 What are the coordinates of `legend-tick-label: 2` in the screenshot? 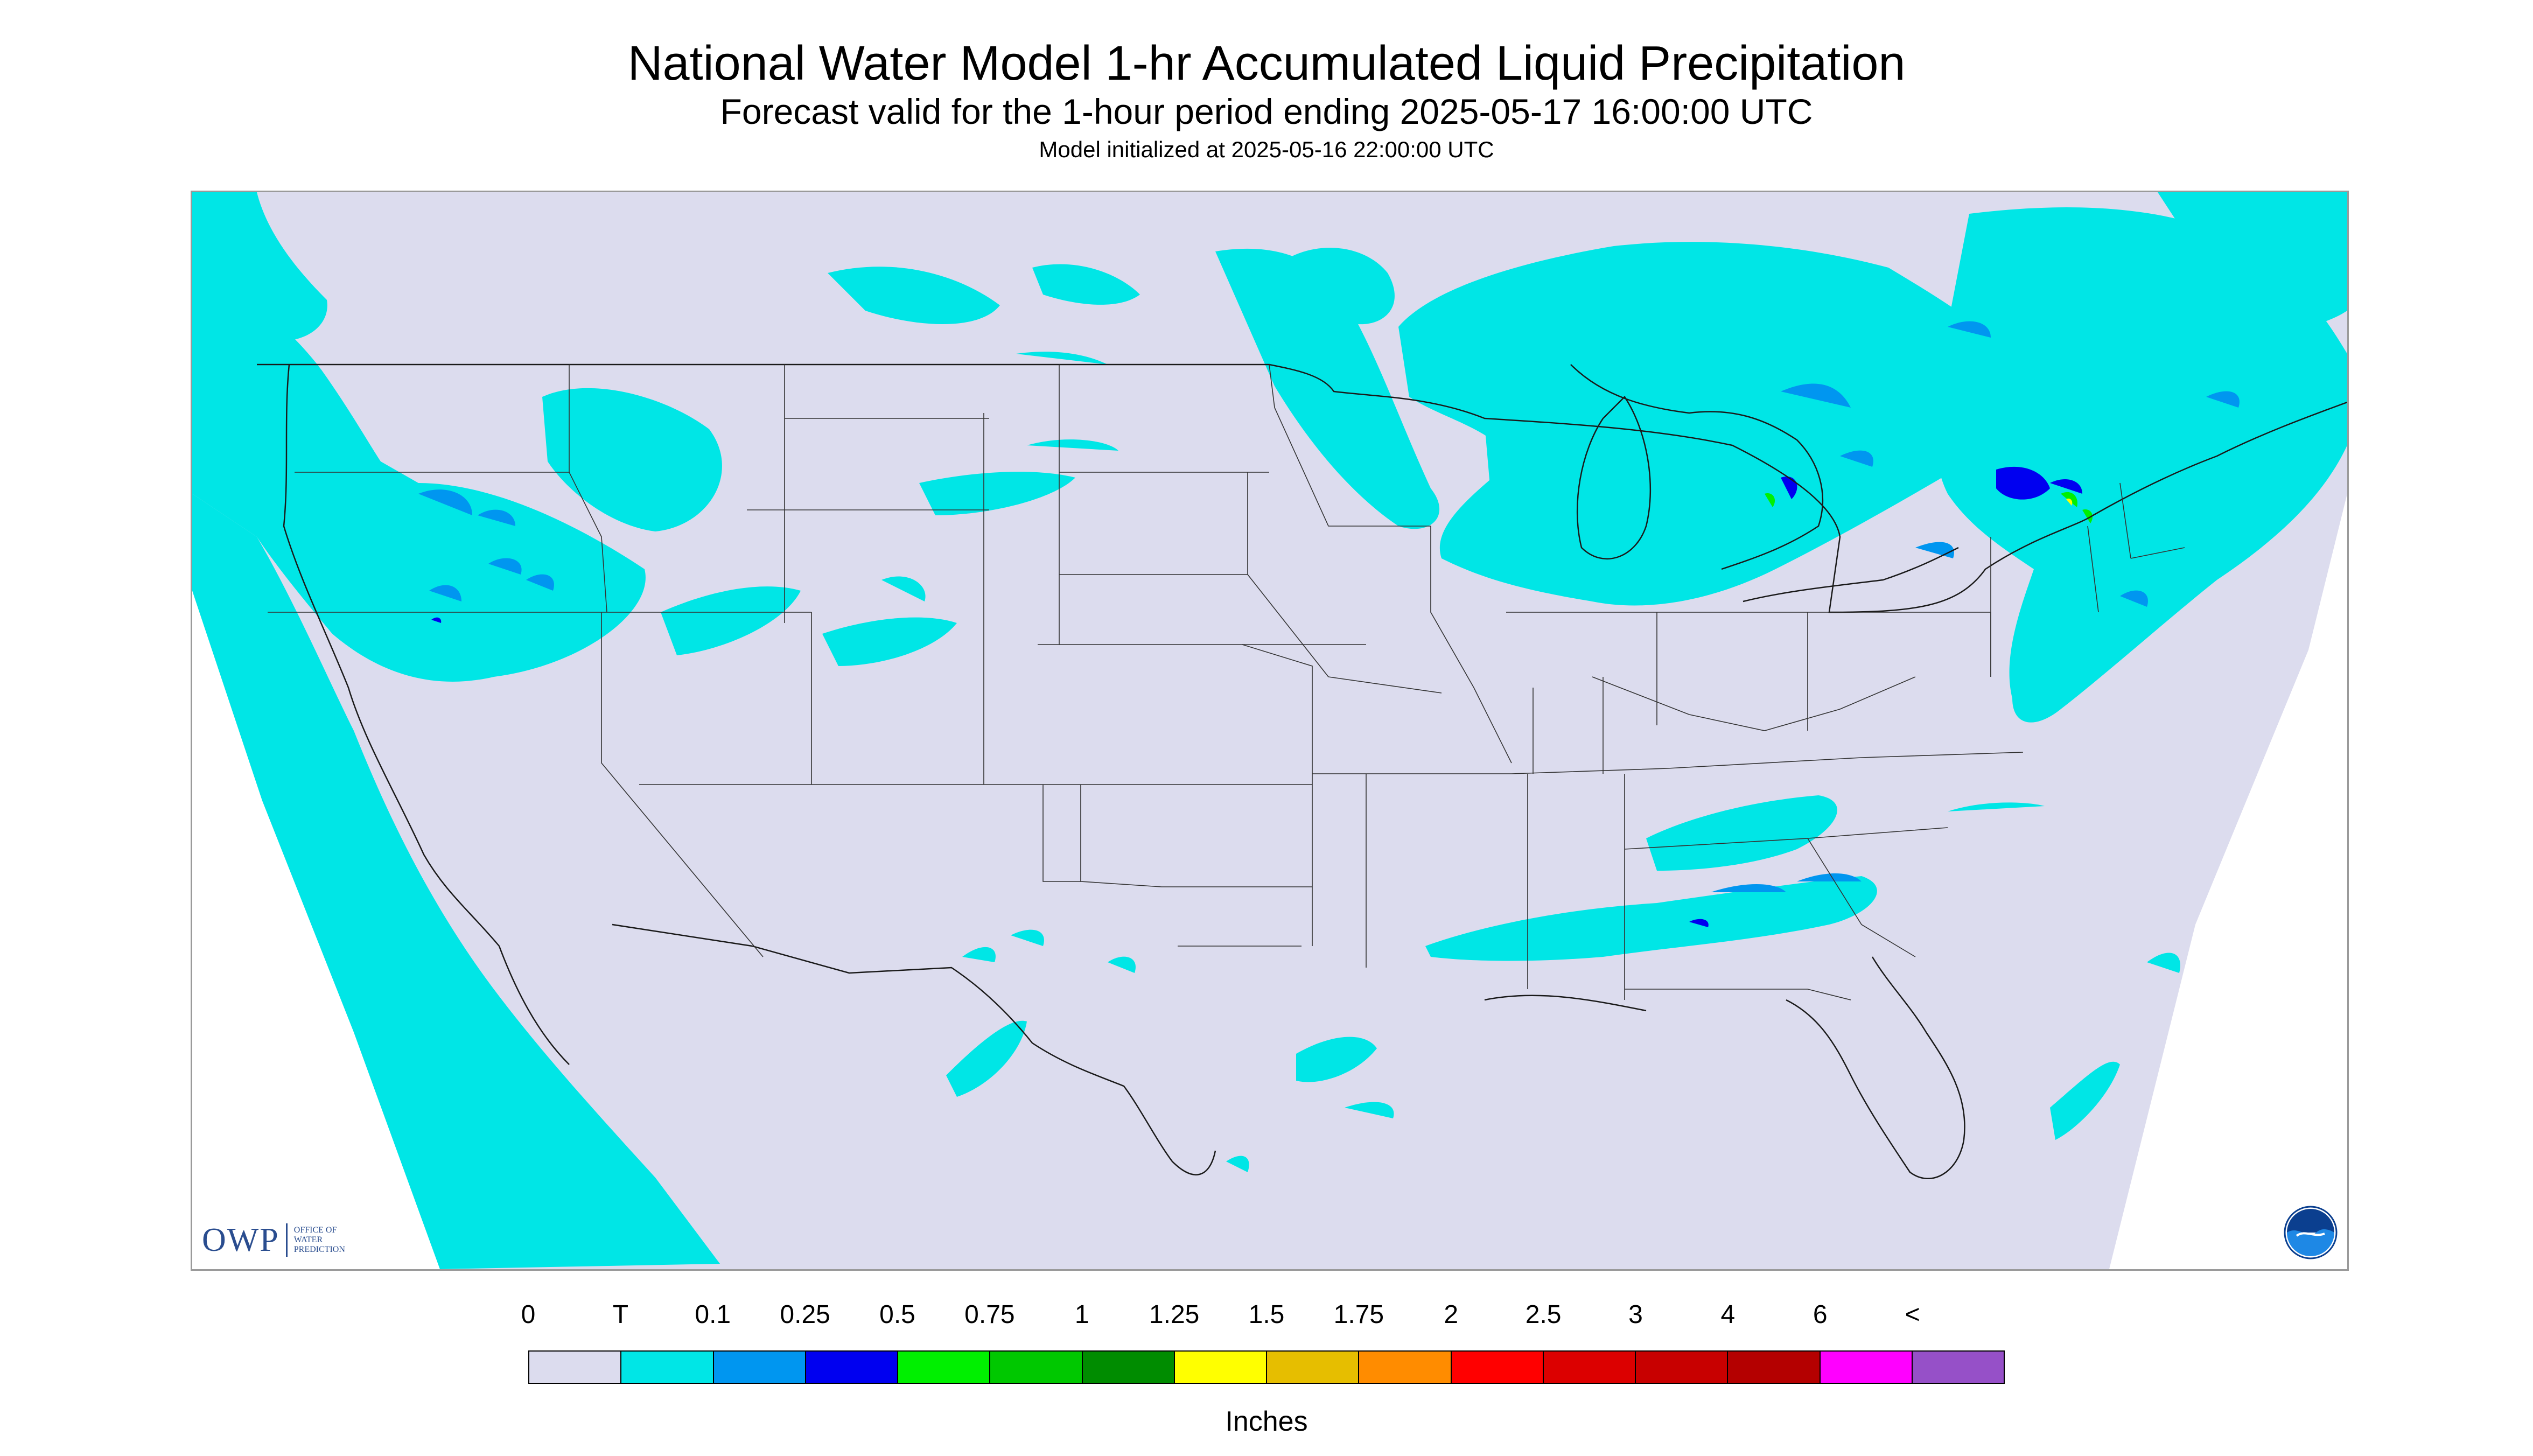 It's located at (1451, 1314).